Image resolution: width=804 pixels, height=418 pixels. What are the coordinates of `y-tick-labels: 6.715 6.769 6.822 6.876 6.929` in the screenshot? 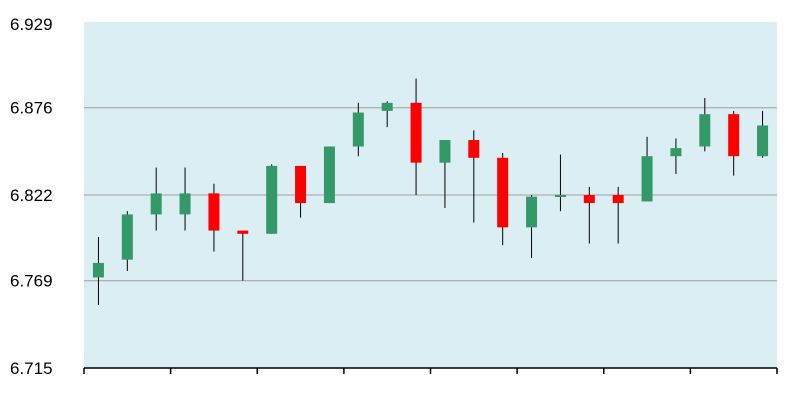 It's located at (31, 196).